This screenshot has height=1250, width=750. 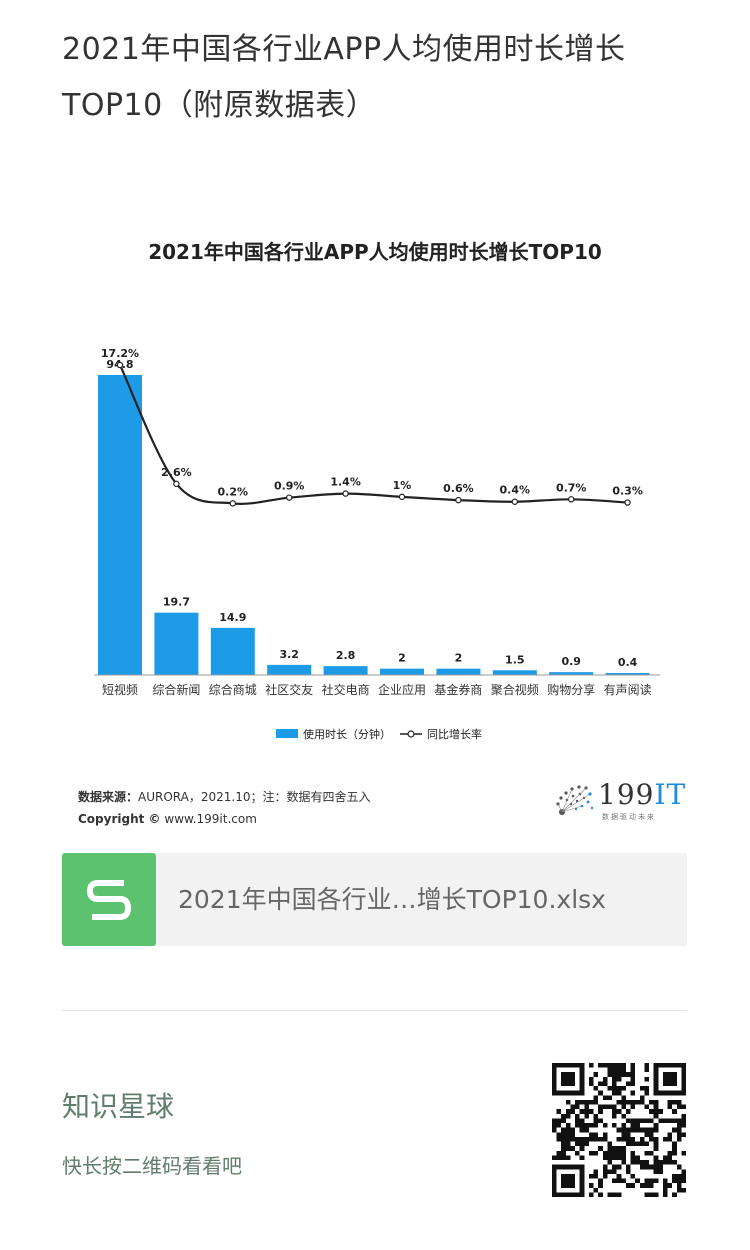 What do you see at coordinates (254, 797) in the screenshot?
I see `source-text: AURORA，2021.10；注：数据有四舍五入` at bounding box center [254, 797].